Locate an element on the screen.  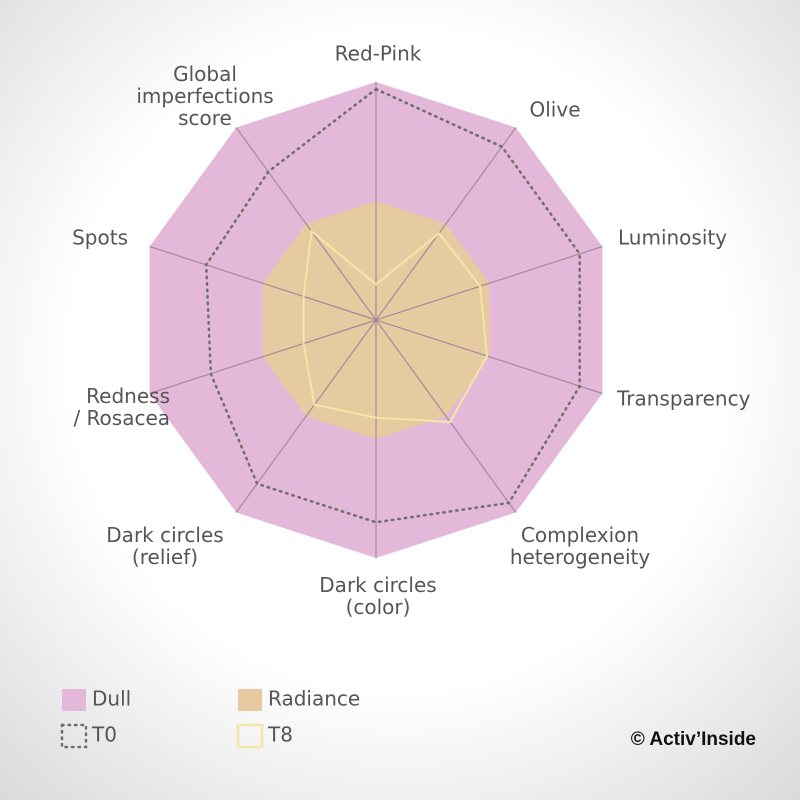
axis-label: Luminosity is located at coordinates (672, 238).